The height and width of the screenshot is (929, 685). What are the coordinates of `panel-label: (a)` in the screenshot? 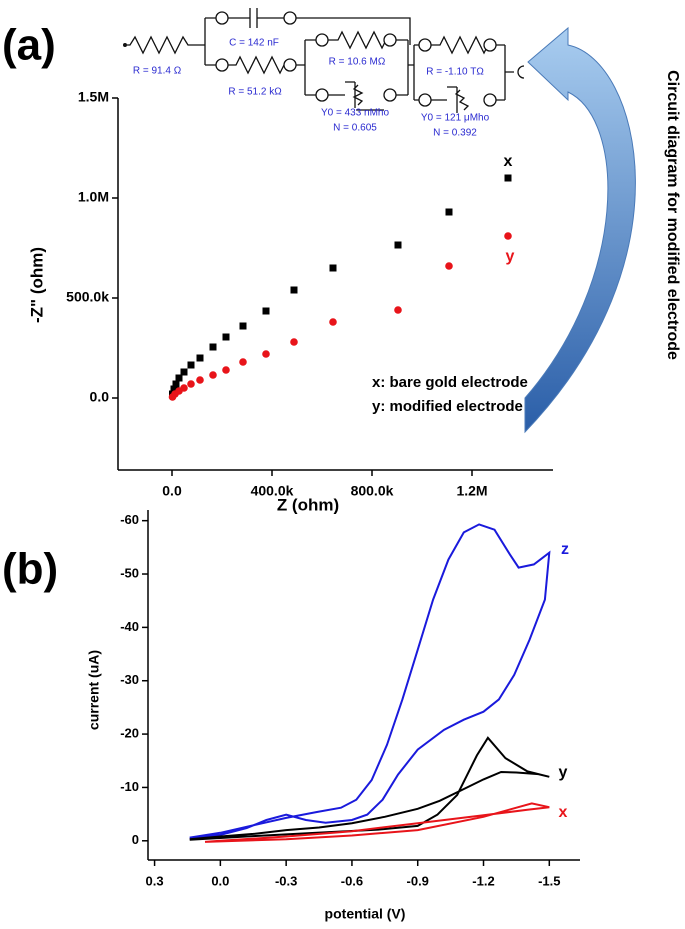 It's located at (29, 45).